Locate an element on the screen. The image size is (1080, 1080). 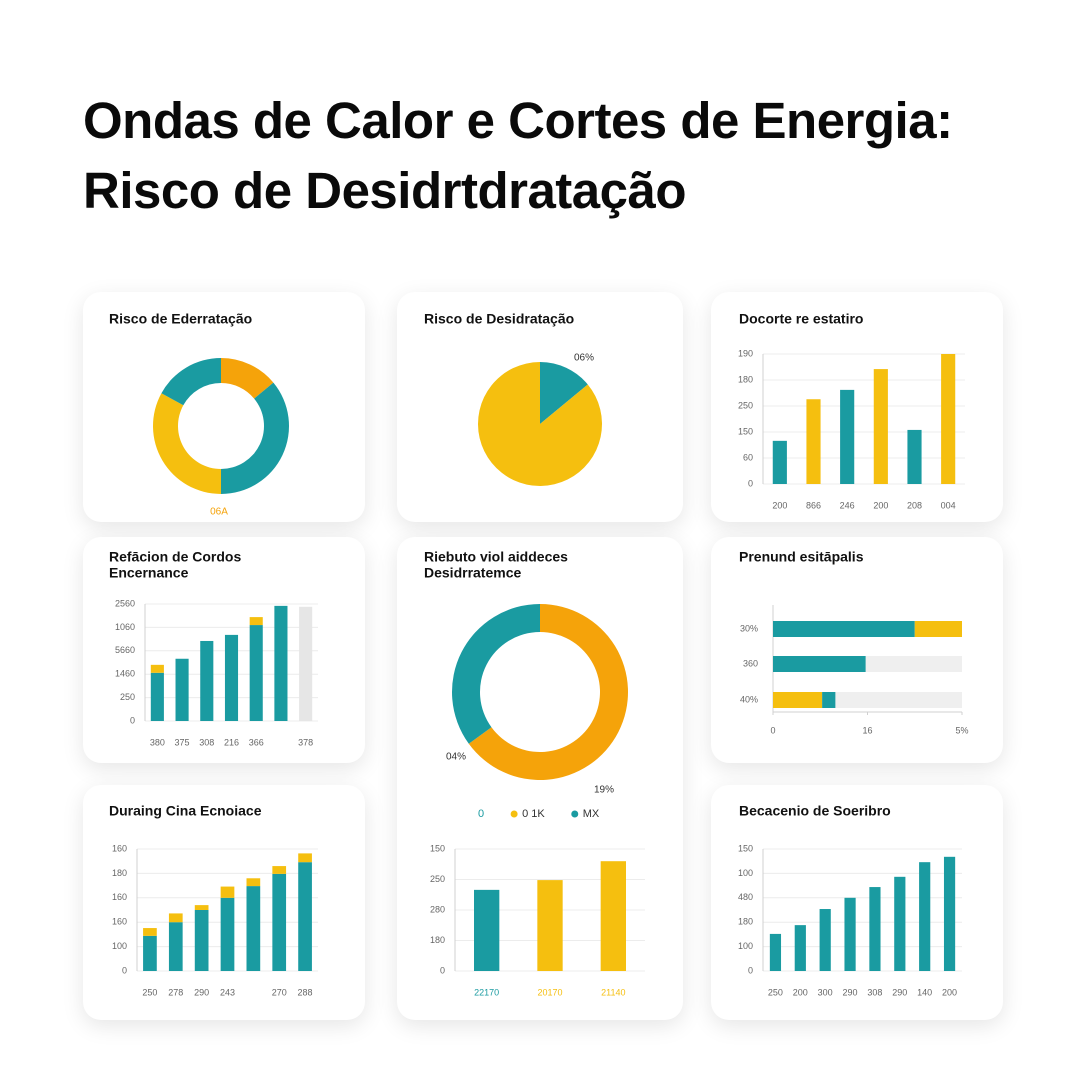
x-tick-label: 375 is located at coordinates (182, 742).